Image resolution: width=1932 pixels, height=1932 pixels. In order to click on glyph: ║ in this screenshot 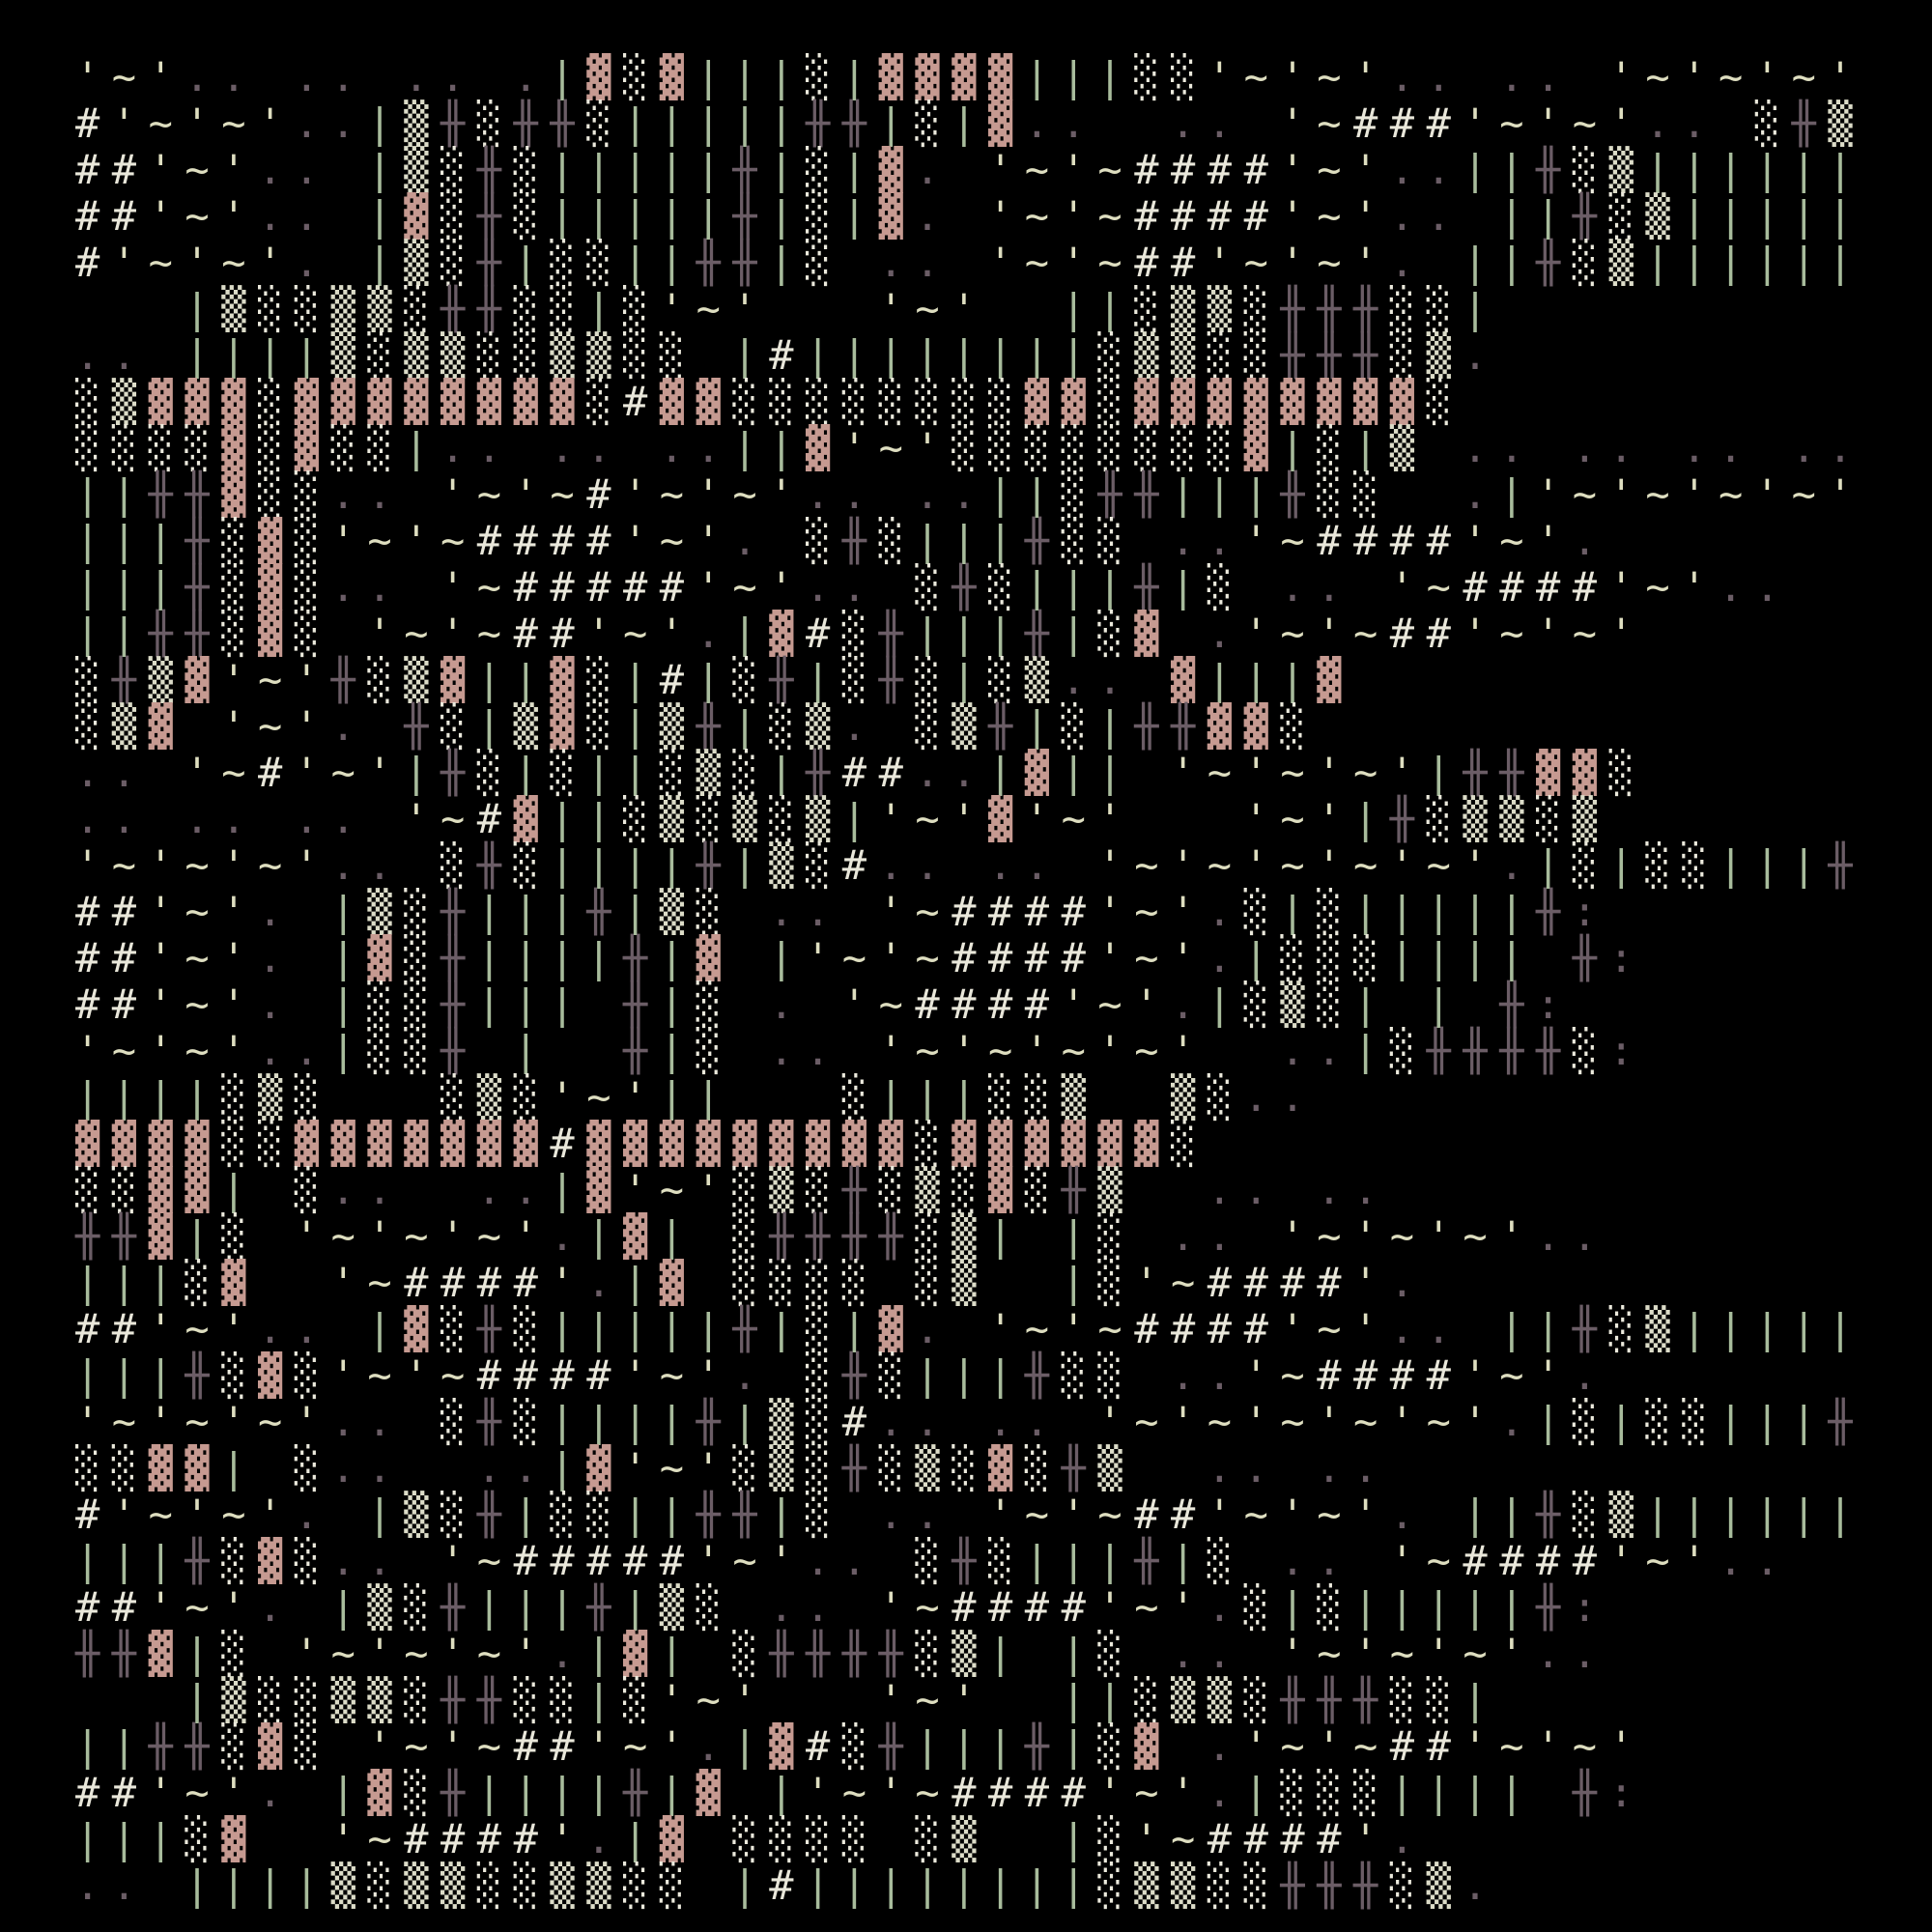, I will do `click(708, 1236)`.